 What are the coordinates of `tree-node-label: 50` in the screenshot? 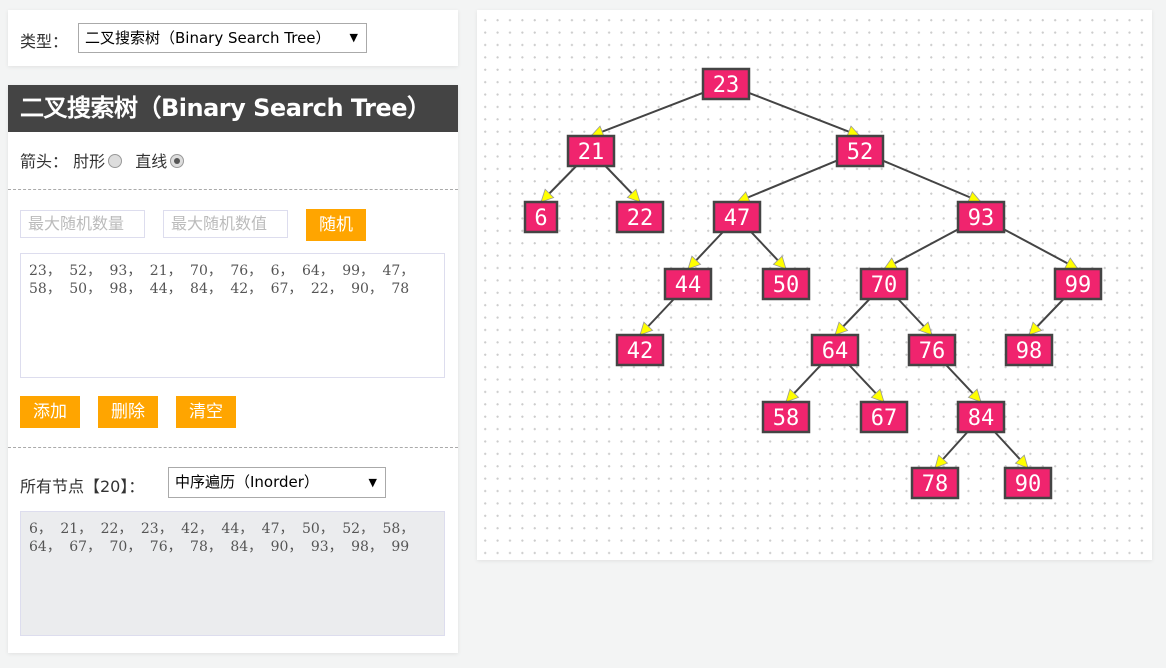 It's located at (786, 285).